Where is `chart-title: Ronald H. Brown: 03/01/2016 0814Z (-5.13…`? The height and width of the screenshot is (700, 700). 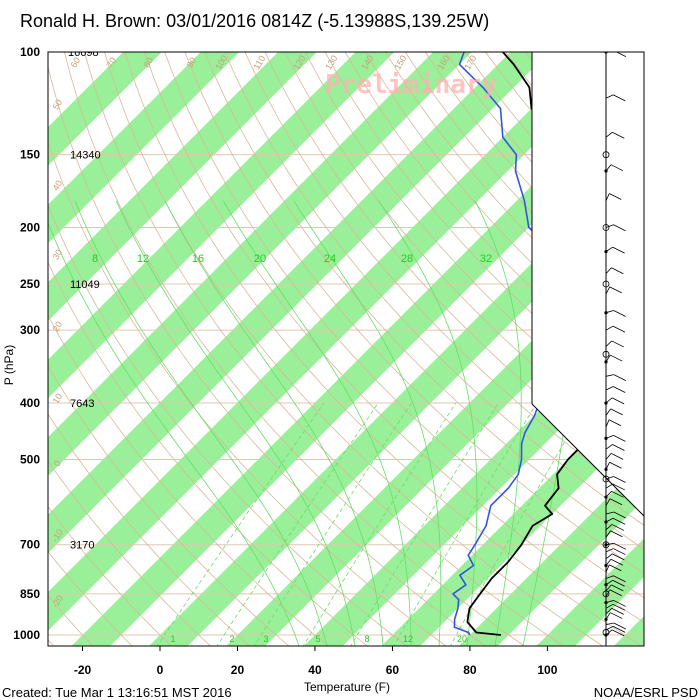 chart-title: Ronald H. Brown: 03/01/2016 0814Z (-5.13… is located at coordinates (254, 21).